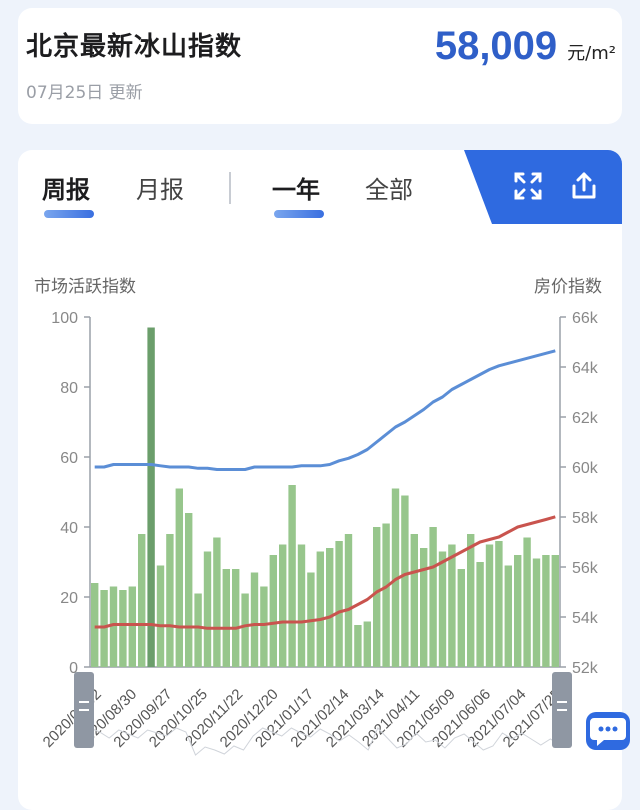  What do you see at coordinates (69, 528) in the screenshot?
I see `left-tick-label: 40` at bounding box center [69, 528].